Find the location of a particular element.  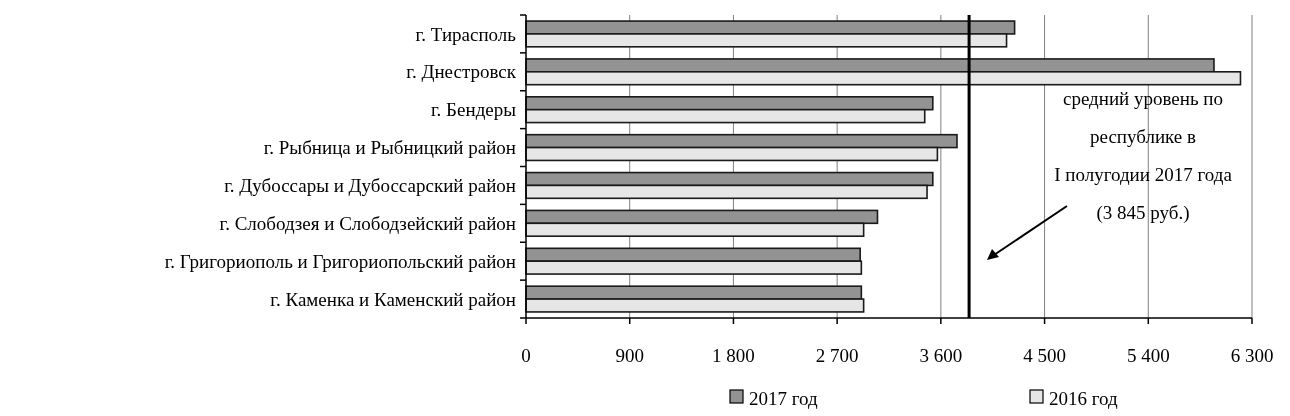

annotation: средний уровень по республике в I полугодии 2017 года (3 845 руб.) is located at coordinates (1143, 156).